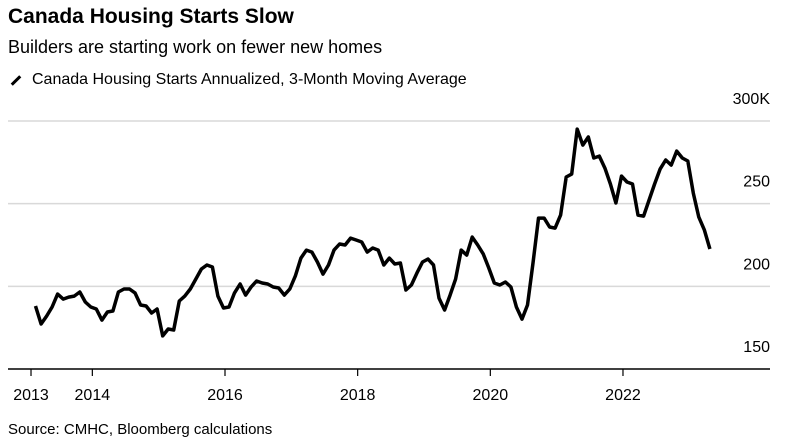 The width and height of the screenshot is (791, 447). I want to click on y-tick-label: 200, so click(756, 264).